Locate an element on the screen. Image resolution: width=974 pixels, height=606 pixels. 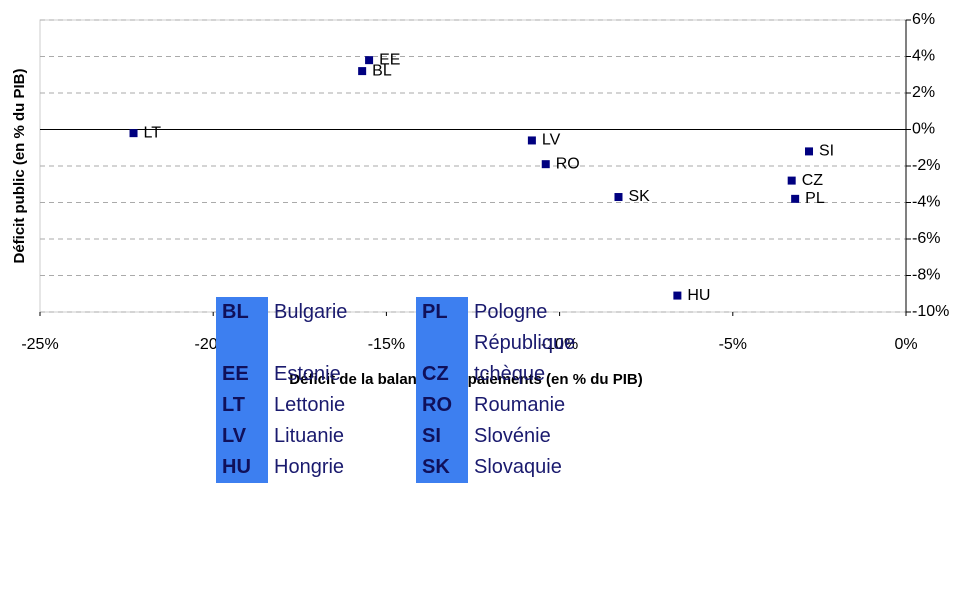
country-code: SK is located at coordinates (442, 467).